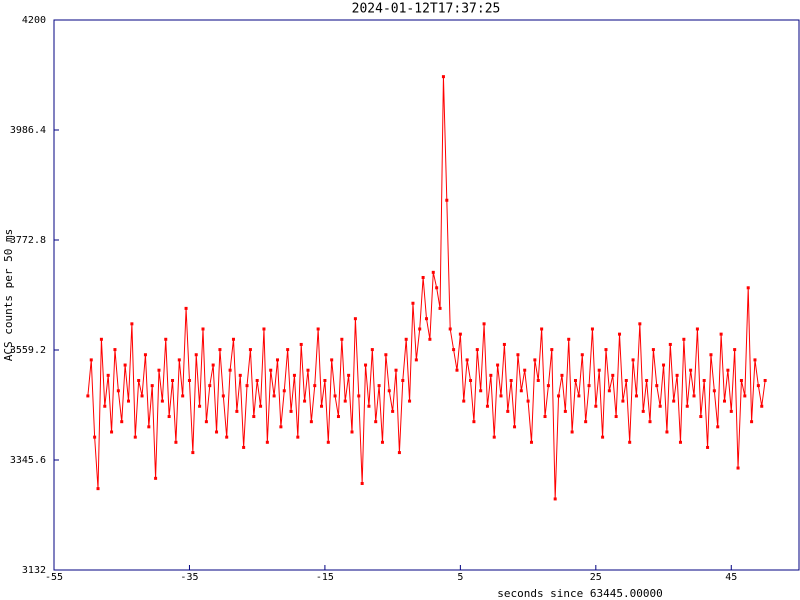 The height and width of the screenshot is (600, 800). What do you see at coordinates (426, 9) in the screenshot?
I see `chart-title: 2024-01-12T17:37:25` at bounding box center [426, 9].